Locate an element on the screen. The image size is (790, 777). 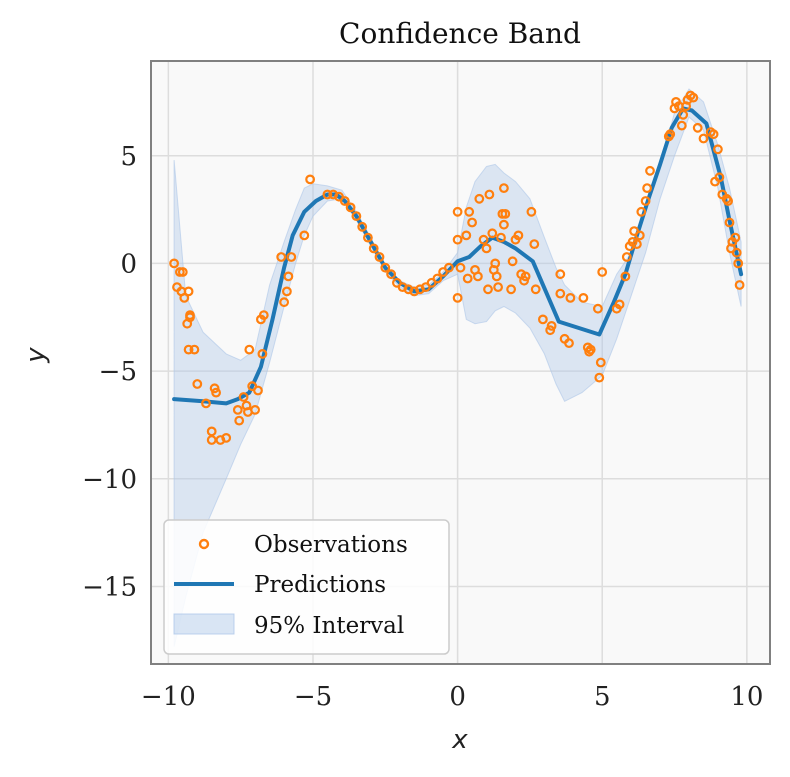
y-tick-label: 5 is located at coordinates (128, 157).